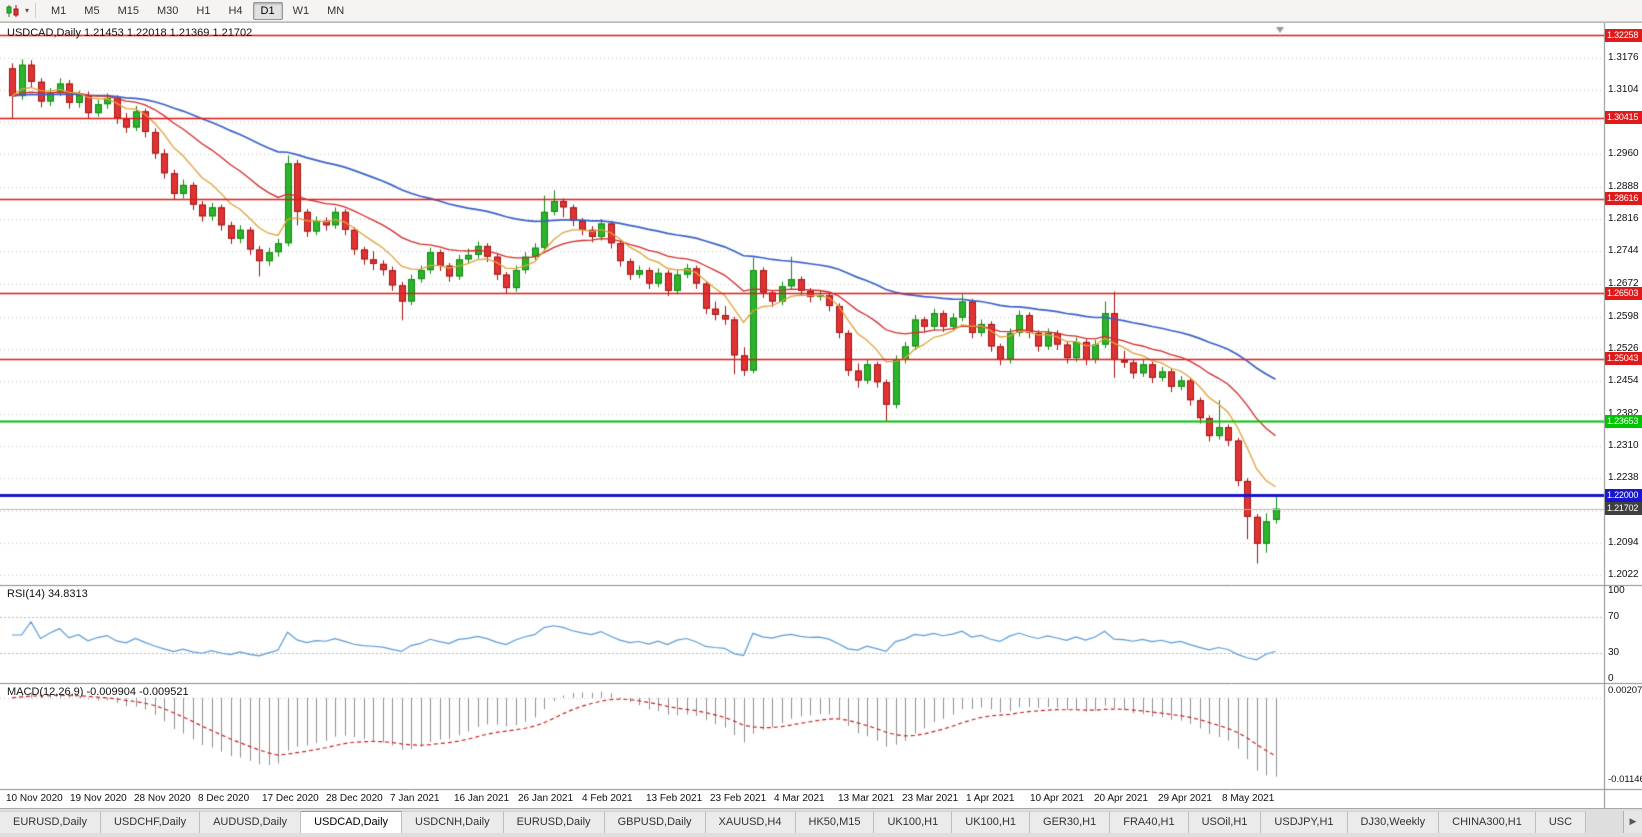 Image resolution: width=1642 pixels, height=837 pixels. What do you see at coordinates (1623, 35) in the screenshot?
I see `price-line-label: 1.32258` at bounding box center [1623, 35].